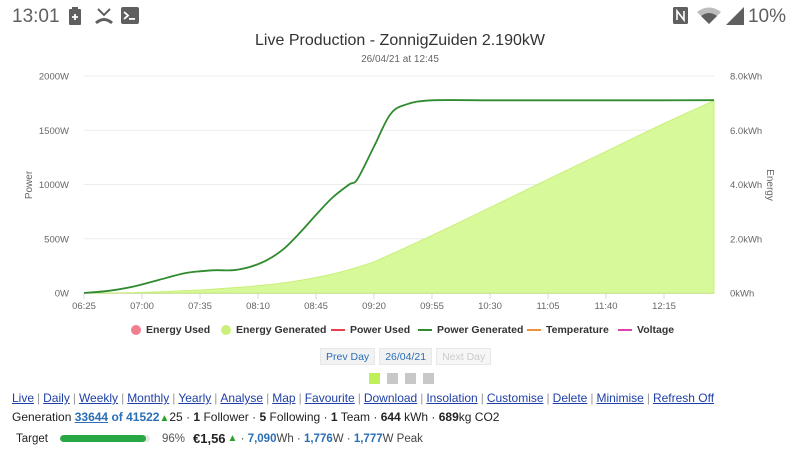  What do you see at coordinates (176, 417) in the screenshot?
I see `rank-change: 25` at bounding box center [176, 417].